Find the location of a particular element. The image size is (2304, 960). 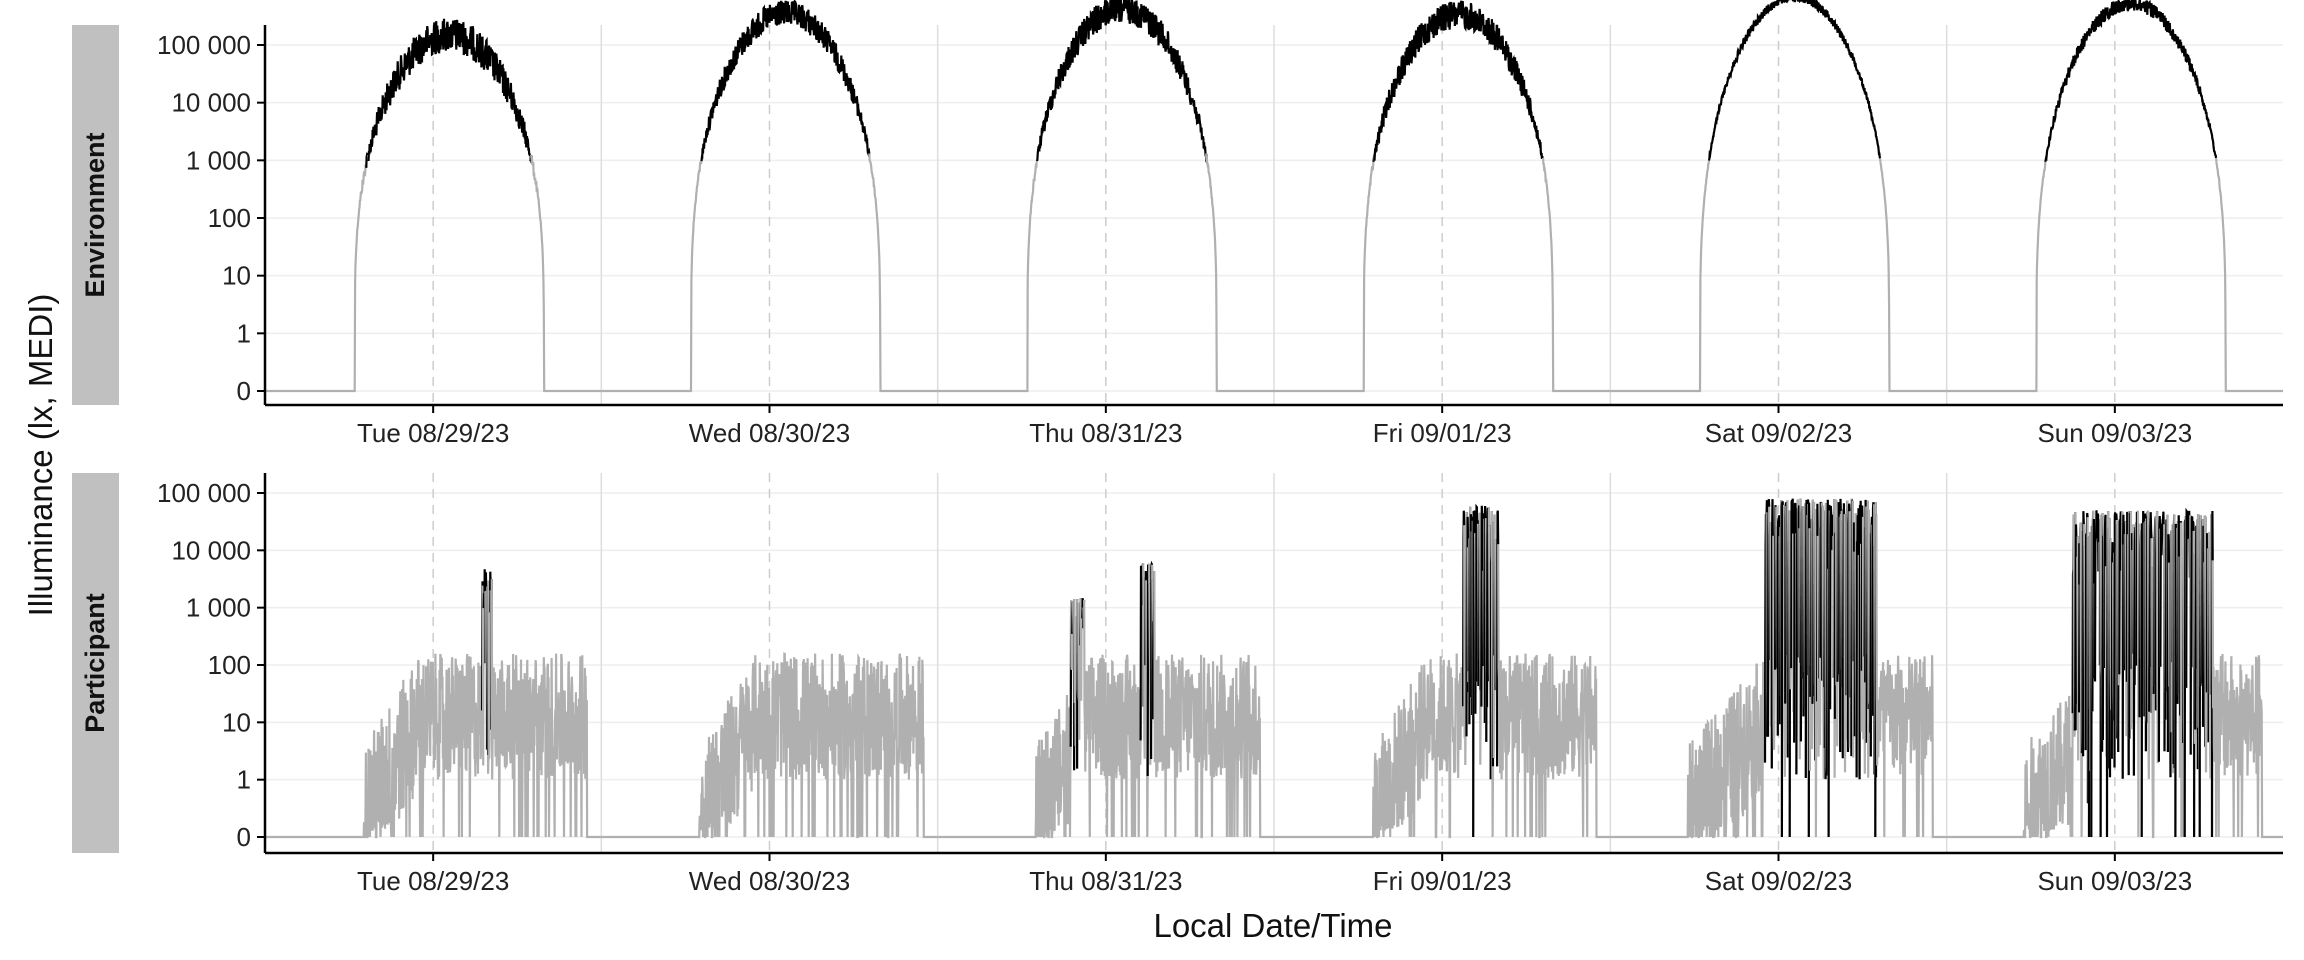

strip-label-environment: Environment is located at coordinates (95, 214).